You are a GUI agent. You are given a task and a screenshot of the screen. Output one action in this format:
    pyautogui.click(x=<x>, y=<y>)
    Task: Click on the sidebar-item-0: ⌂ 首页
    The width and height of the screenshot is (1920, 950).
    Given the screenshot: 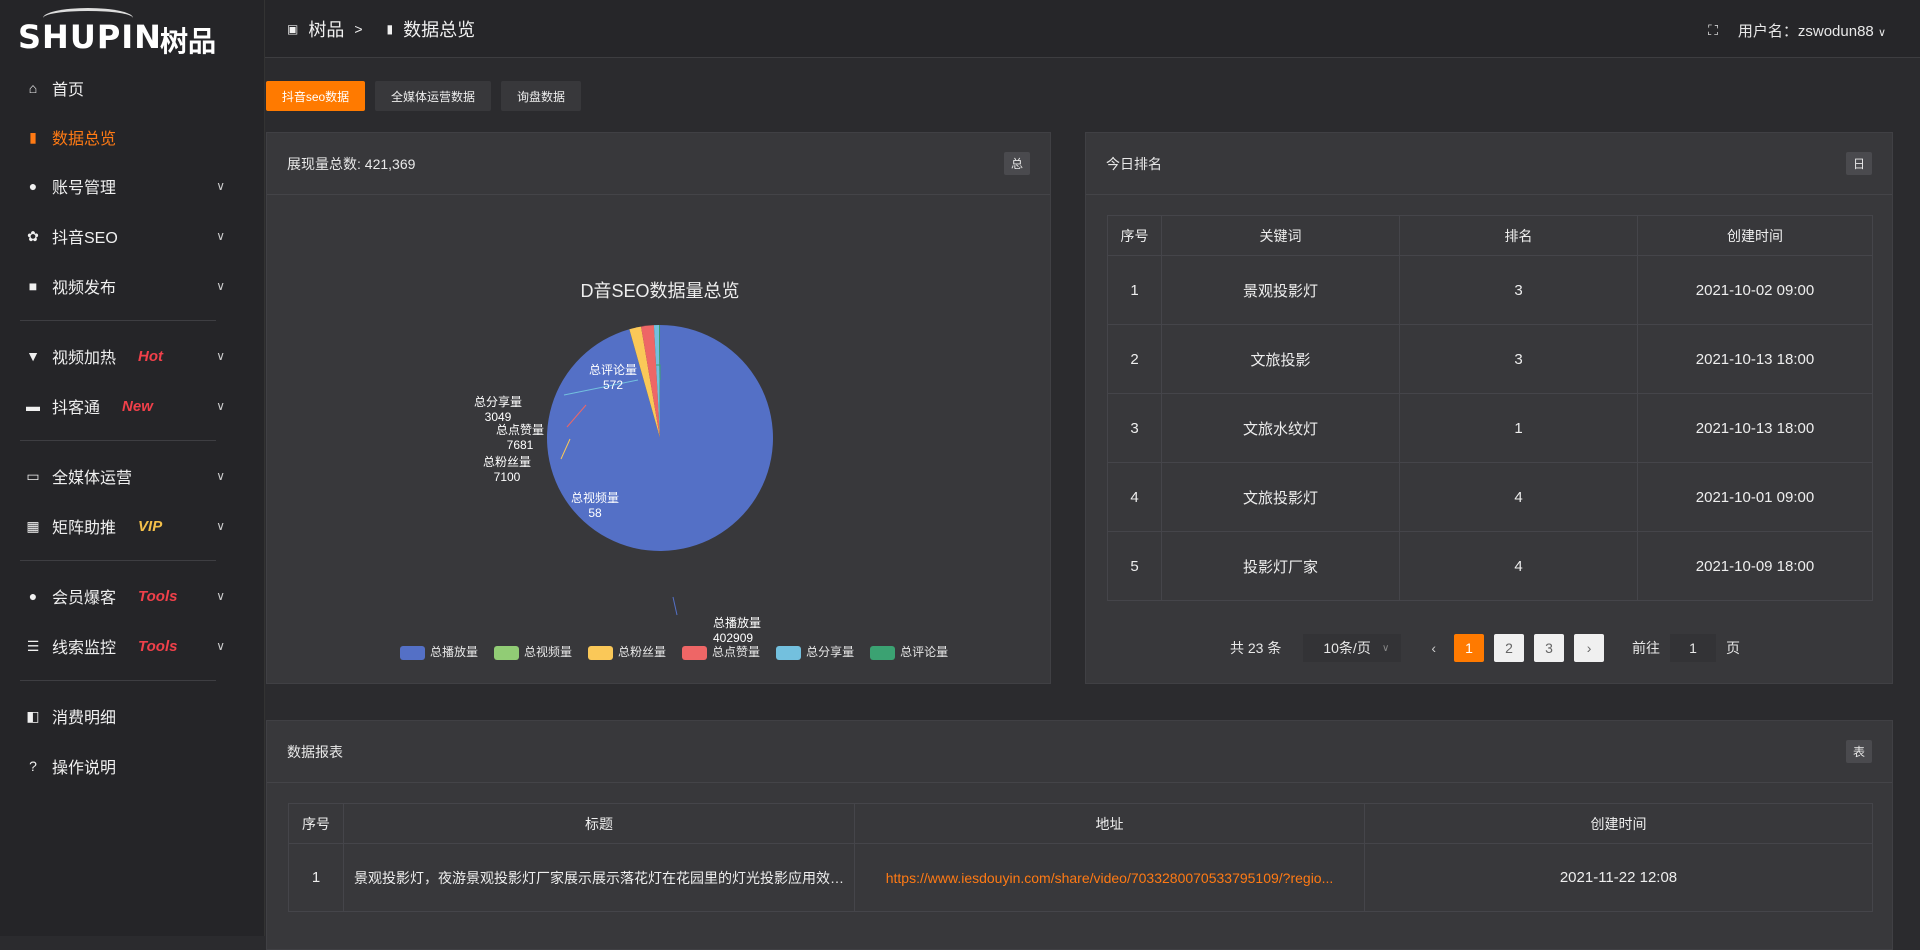 What is the action you would take?
    pyautogui.click(x=132, y=88)
    